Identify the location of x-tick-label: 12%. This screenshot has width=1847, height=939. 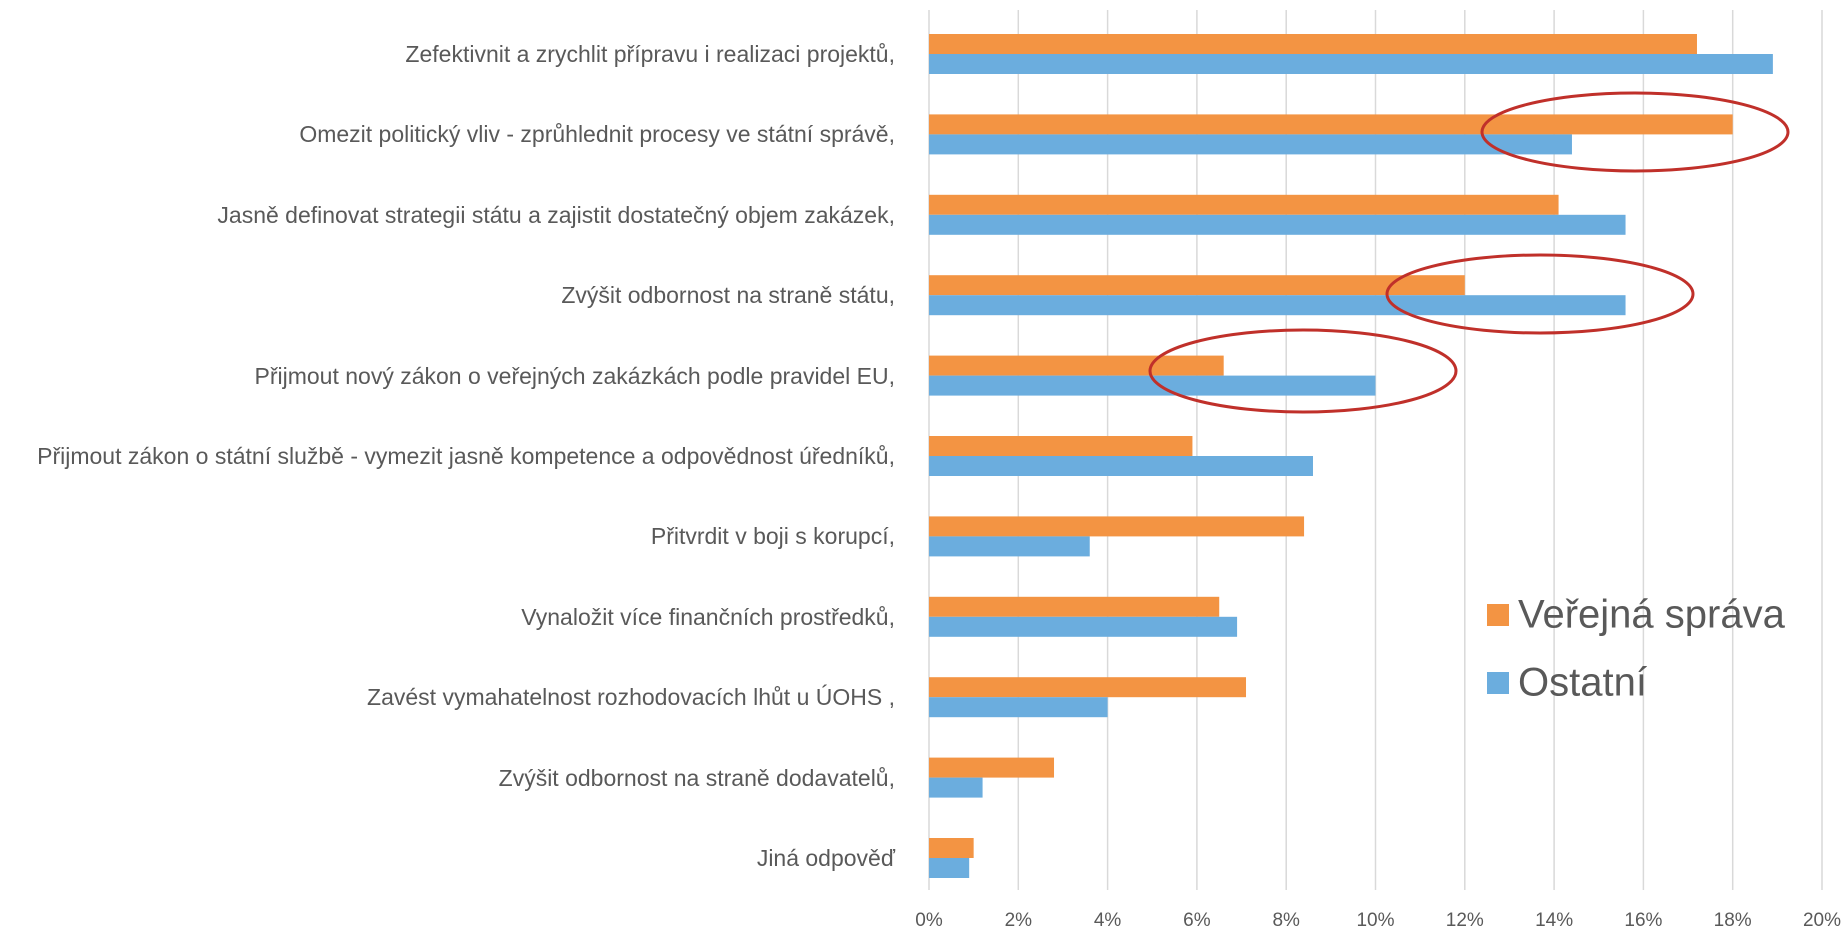
(1464, 920).